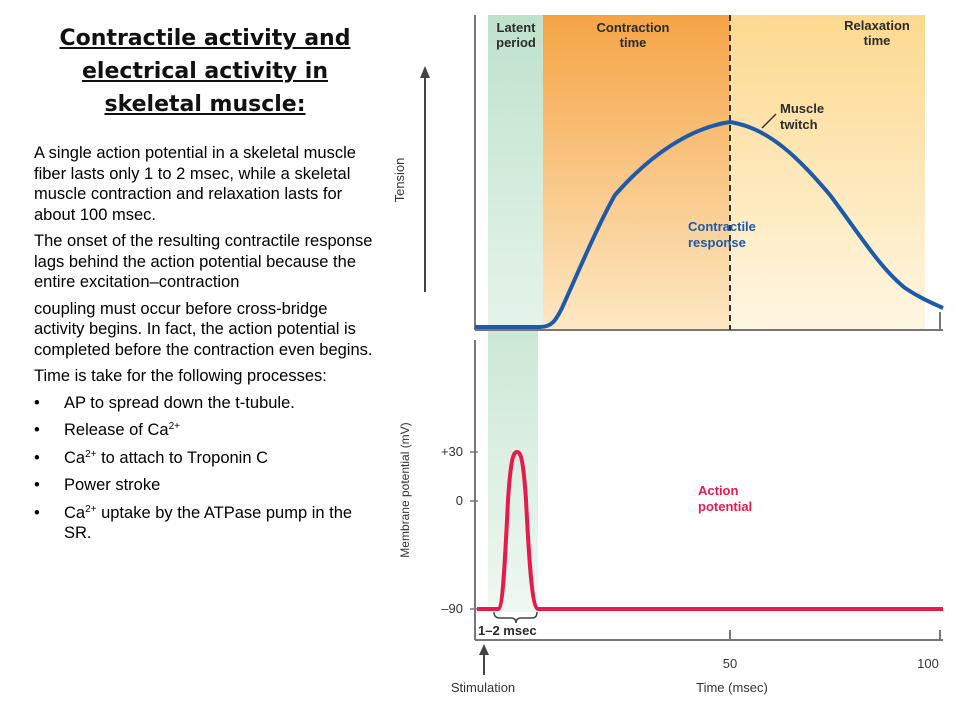 Image resolution: width=960 pixels, height=720 pixels. What do you see at coordinates (769, 121) in the screenshot?
I see `muscle-twitch-leader` at bounding box center [769, 121].